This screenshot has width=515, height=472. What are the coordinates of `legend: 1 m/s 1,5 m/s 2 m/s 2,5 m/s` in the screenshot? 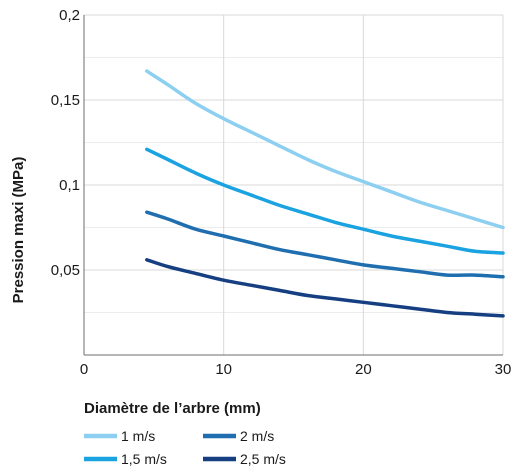 It's located at (185, 447).